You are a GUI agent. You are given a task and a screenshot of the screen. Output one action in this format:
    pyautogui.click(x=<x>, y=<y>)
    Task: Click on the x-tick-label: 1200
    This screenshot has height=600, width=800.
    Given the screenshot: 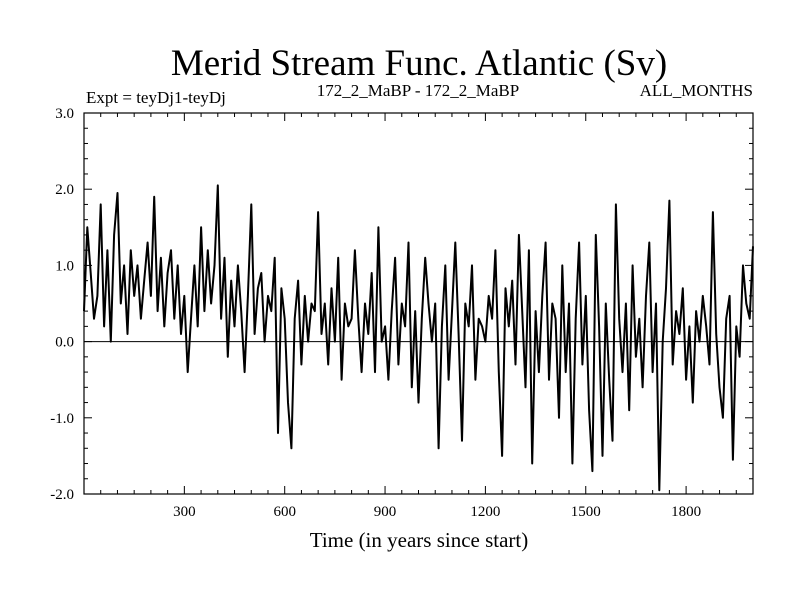 What is the action you would take?
    pyautogui.click(x=485, y=512)
    